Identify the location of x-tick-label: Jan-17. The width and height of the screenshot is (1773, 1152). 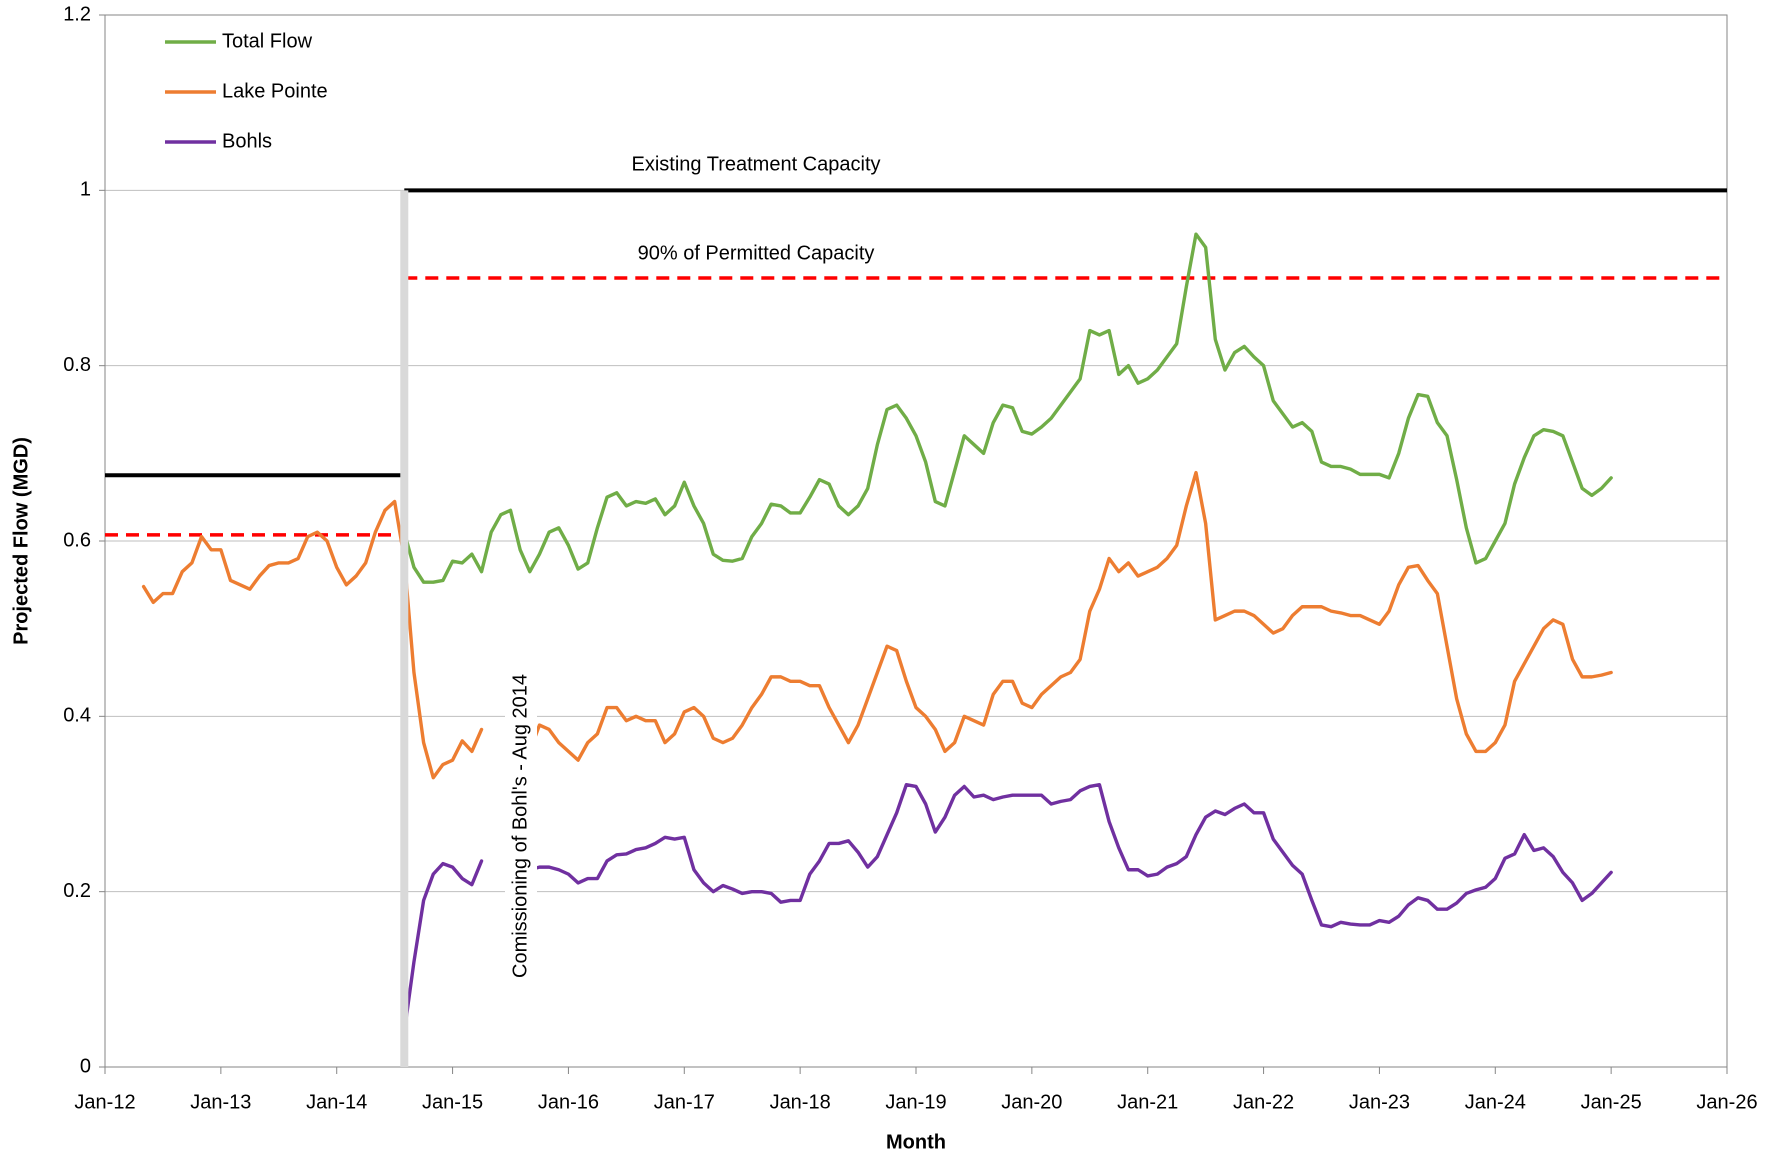
(684, 1102).